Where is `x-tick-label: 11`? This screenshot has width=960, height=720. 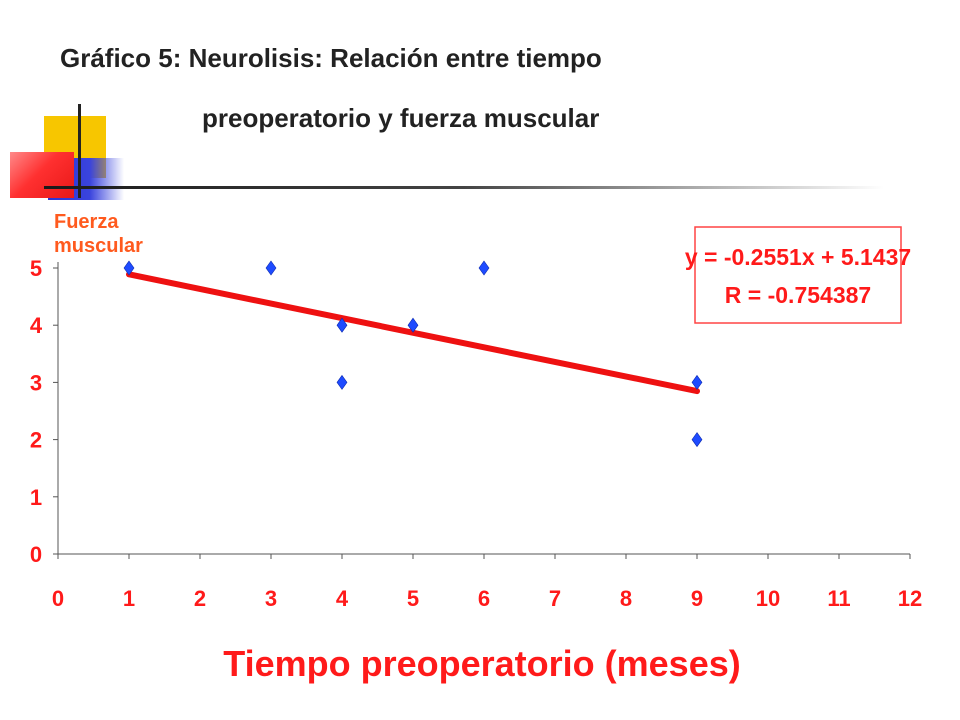 x-tick-label: 11 is located at coordinates (838, 598).